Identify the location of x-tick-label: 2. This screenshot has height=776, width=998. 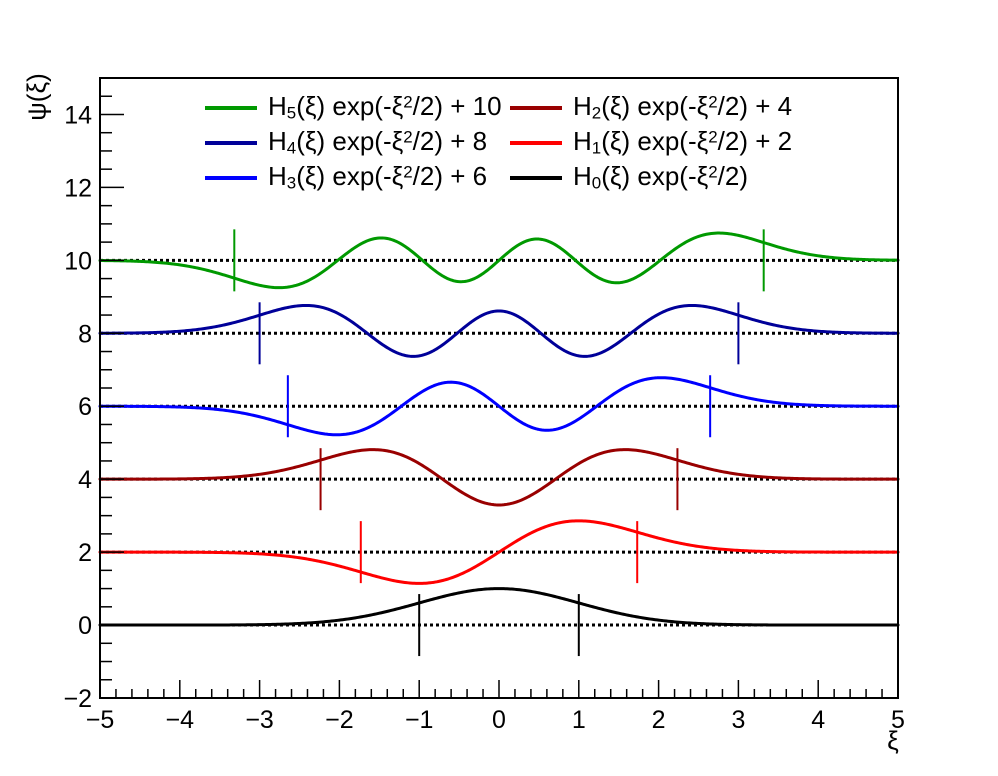
(659, 720).